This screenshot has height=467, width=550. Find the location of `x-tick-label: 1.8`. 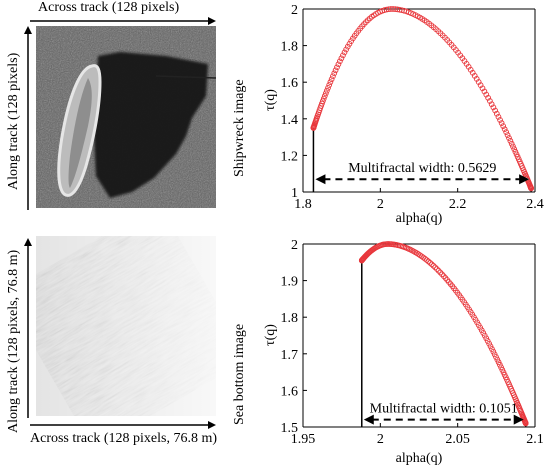

x-tick-label: 1.8 is located at coordinates (303, 204).